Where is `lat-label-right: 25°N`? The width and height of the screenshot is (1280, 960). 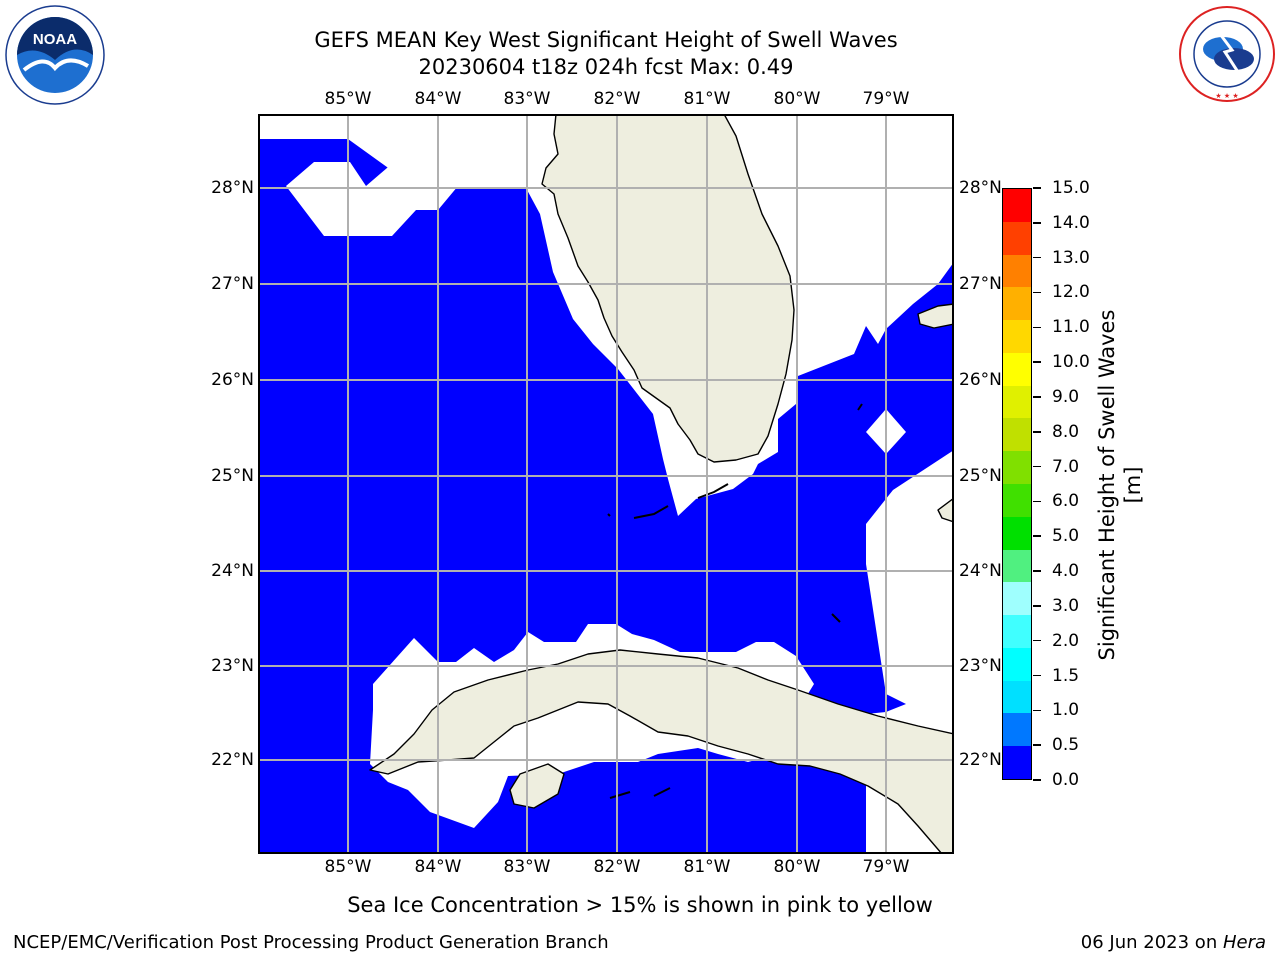
lat-label-right: 25°N is located at coordinates (980, 476).